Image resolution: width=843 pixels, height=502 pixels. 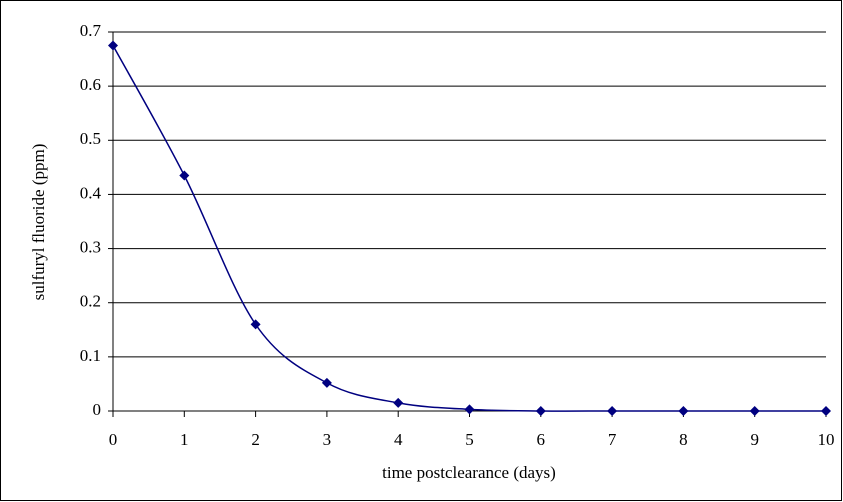 I want to click on y-tick-label: 0.3, so click(x=90, y=246).